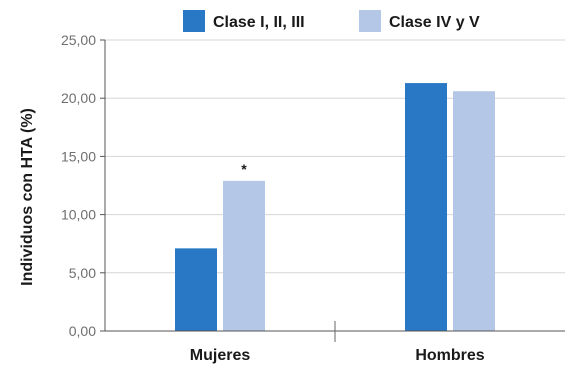 The image size is (565, 370). I want to click on y-tick-label-3: 15,00, so click(78, 156).